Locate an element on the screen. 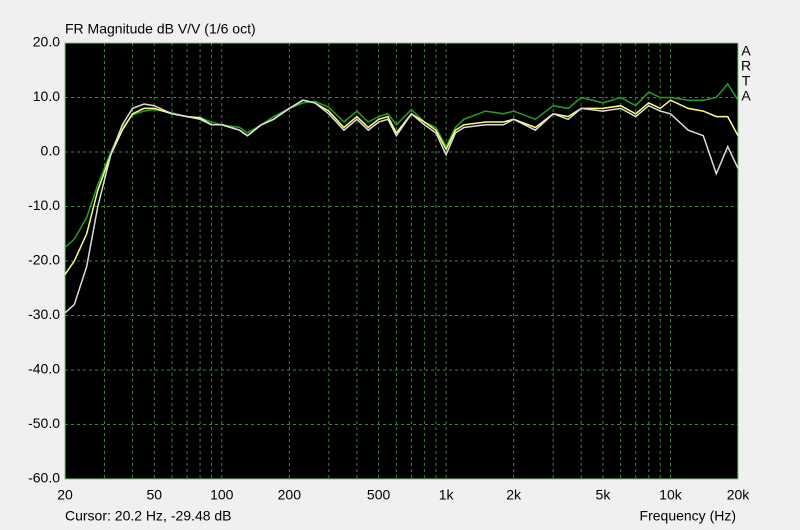 The width and height of the screenshot is (800, 530). y-tick-label: 0.0 is located at coordinates (51, 151).